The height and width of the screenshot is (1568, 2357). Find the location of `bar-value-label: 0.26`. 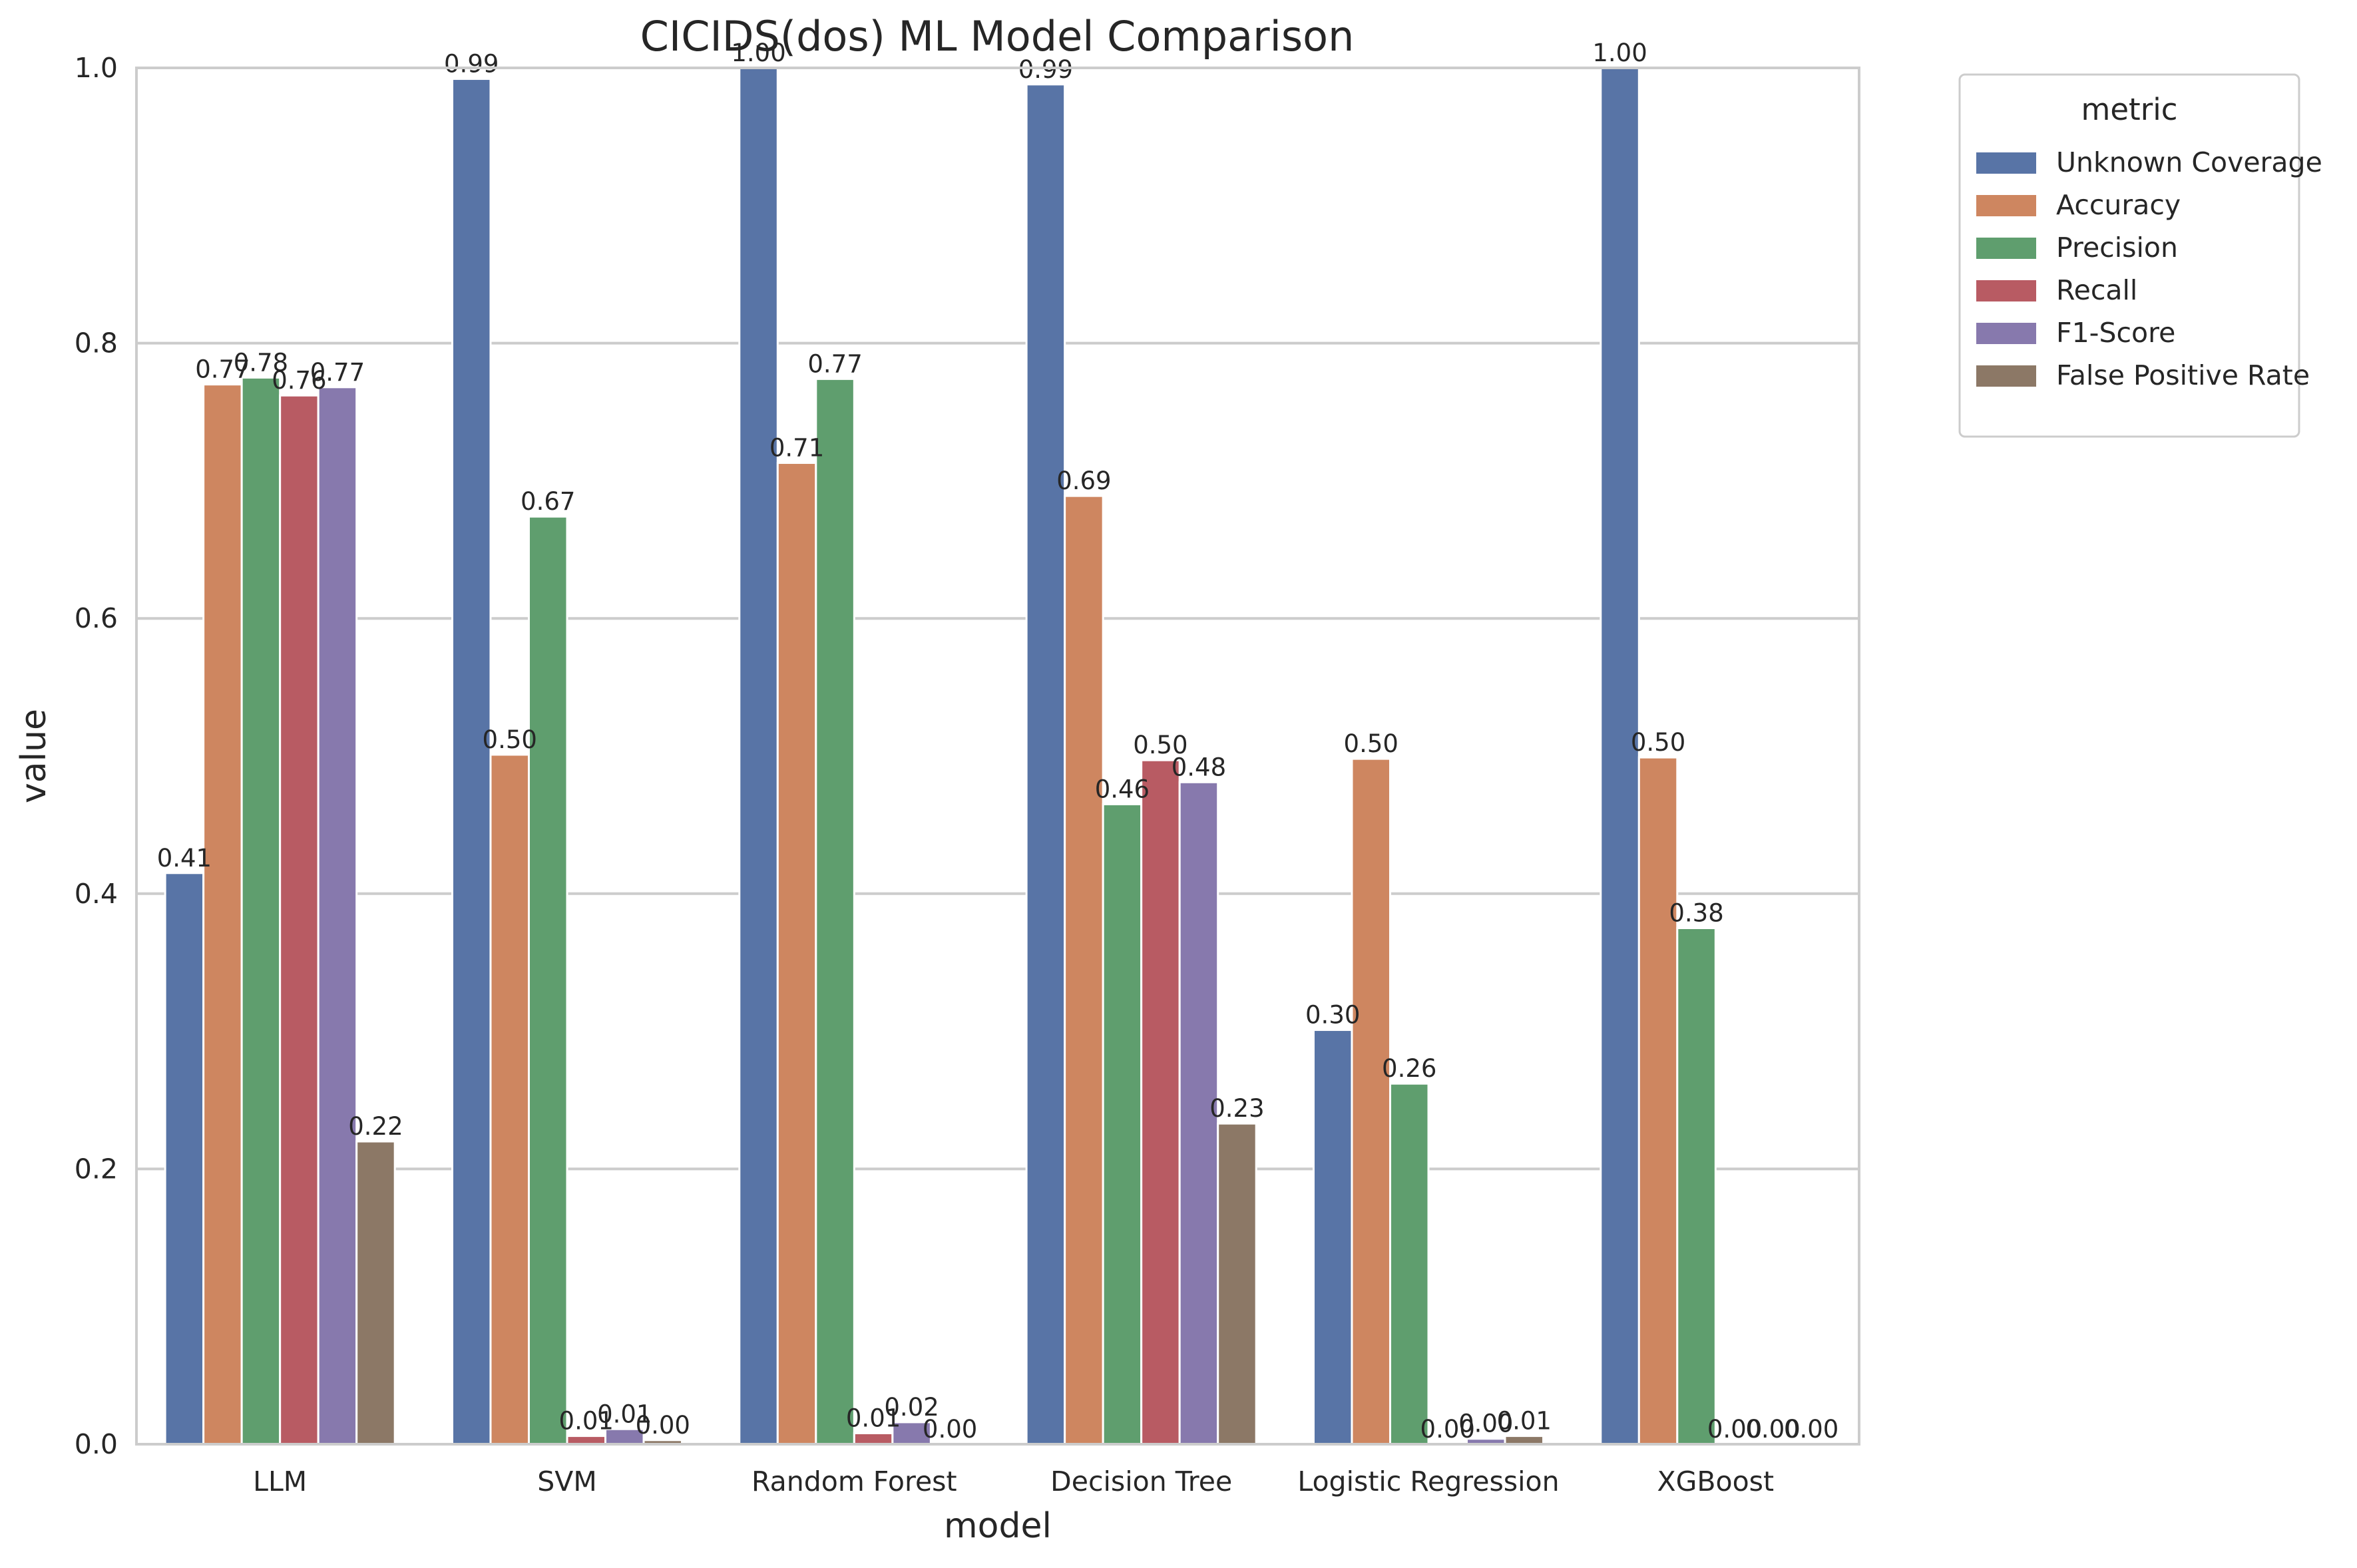

bar-value-label: 0.26 is located at coordinates (1409, 1068).